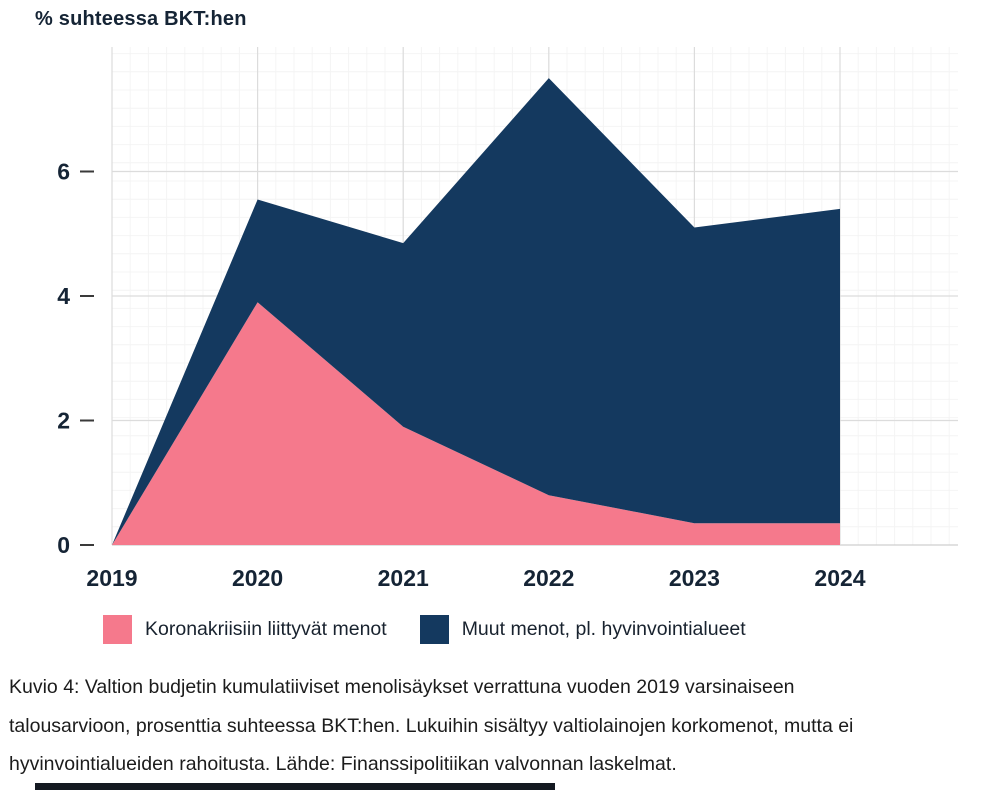 This screenshot has height=790, width=1000. I want to click on svg-text: 2022, so click(548, 578).